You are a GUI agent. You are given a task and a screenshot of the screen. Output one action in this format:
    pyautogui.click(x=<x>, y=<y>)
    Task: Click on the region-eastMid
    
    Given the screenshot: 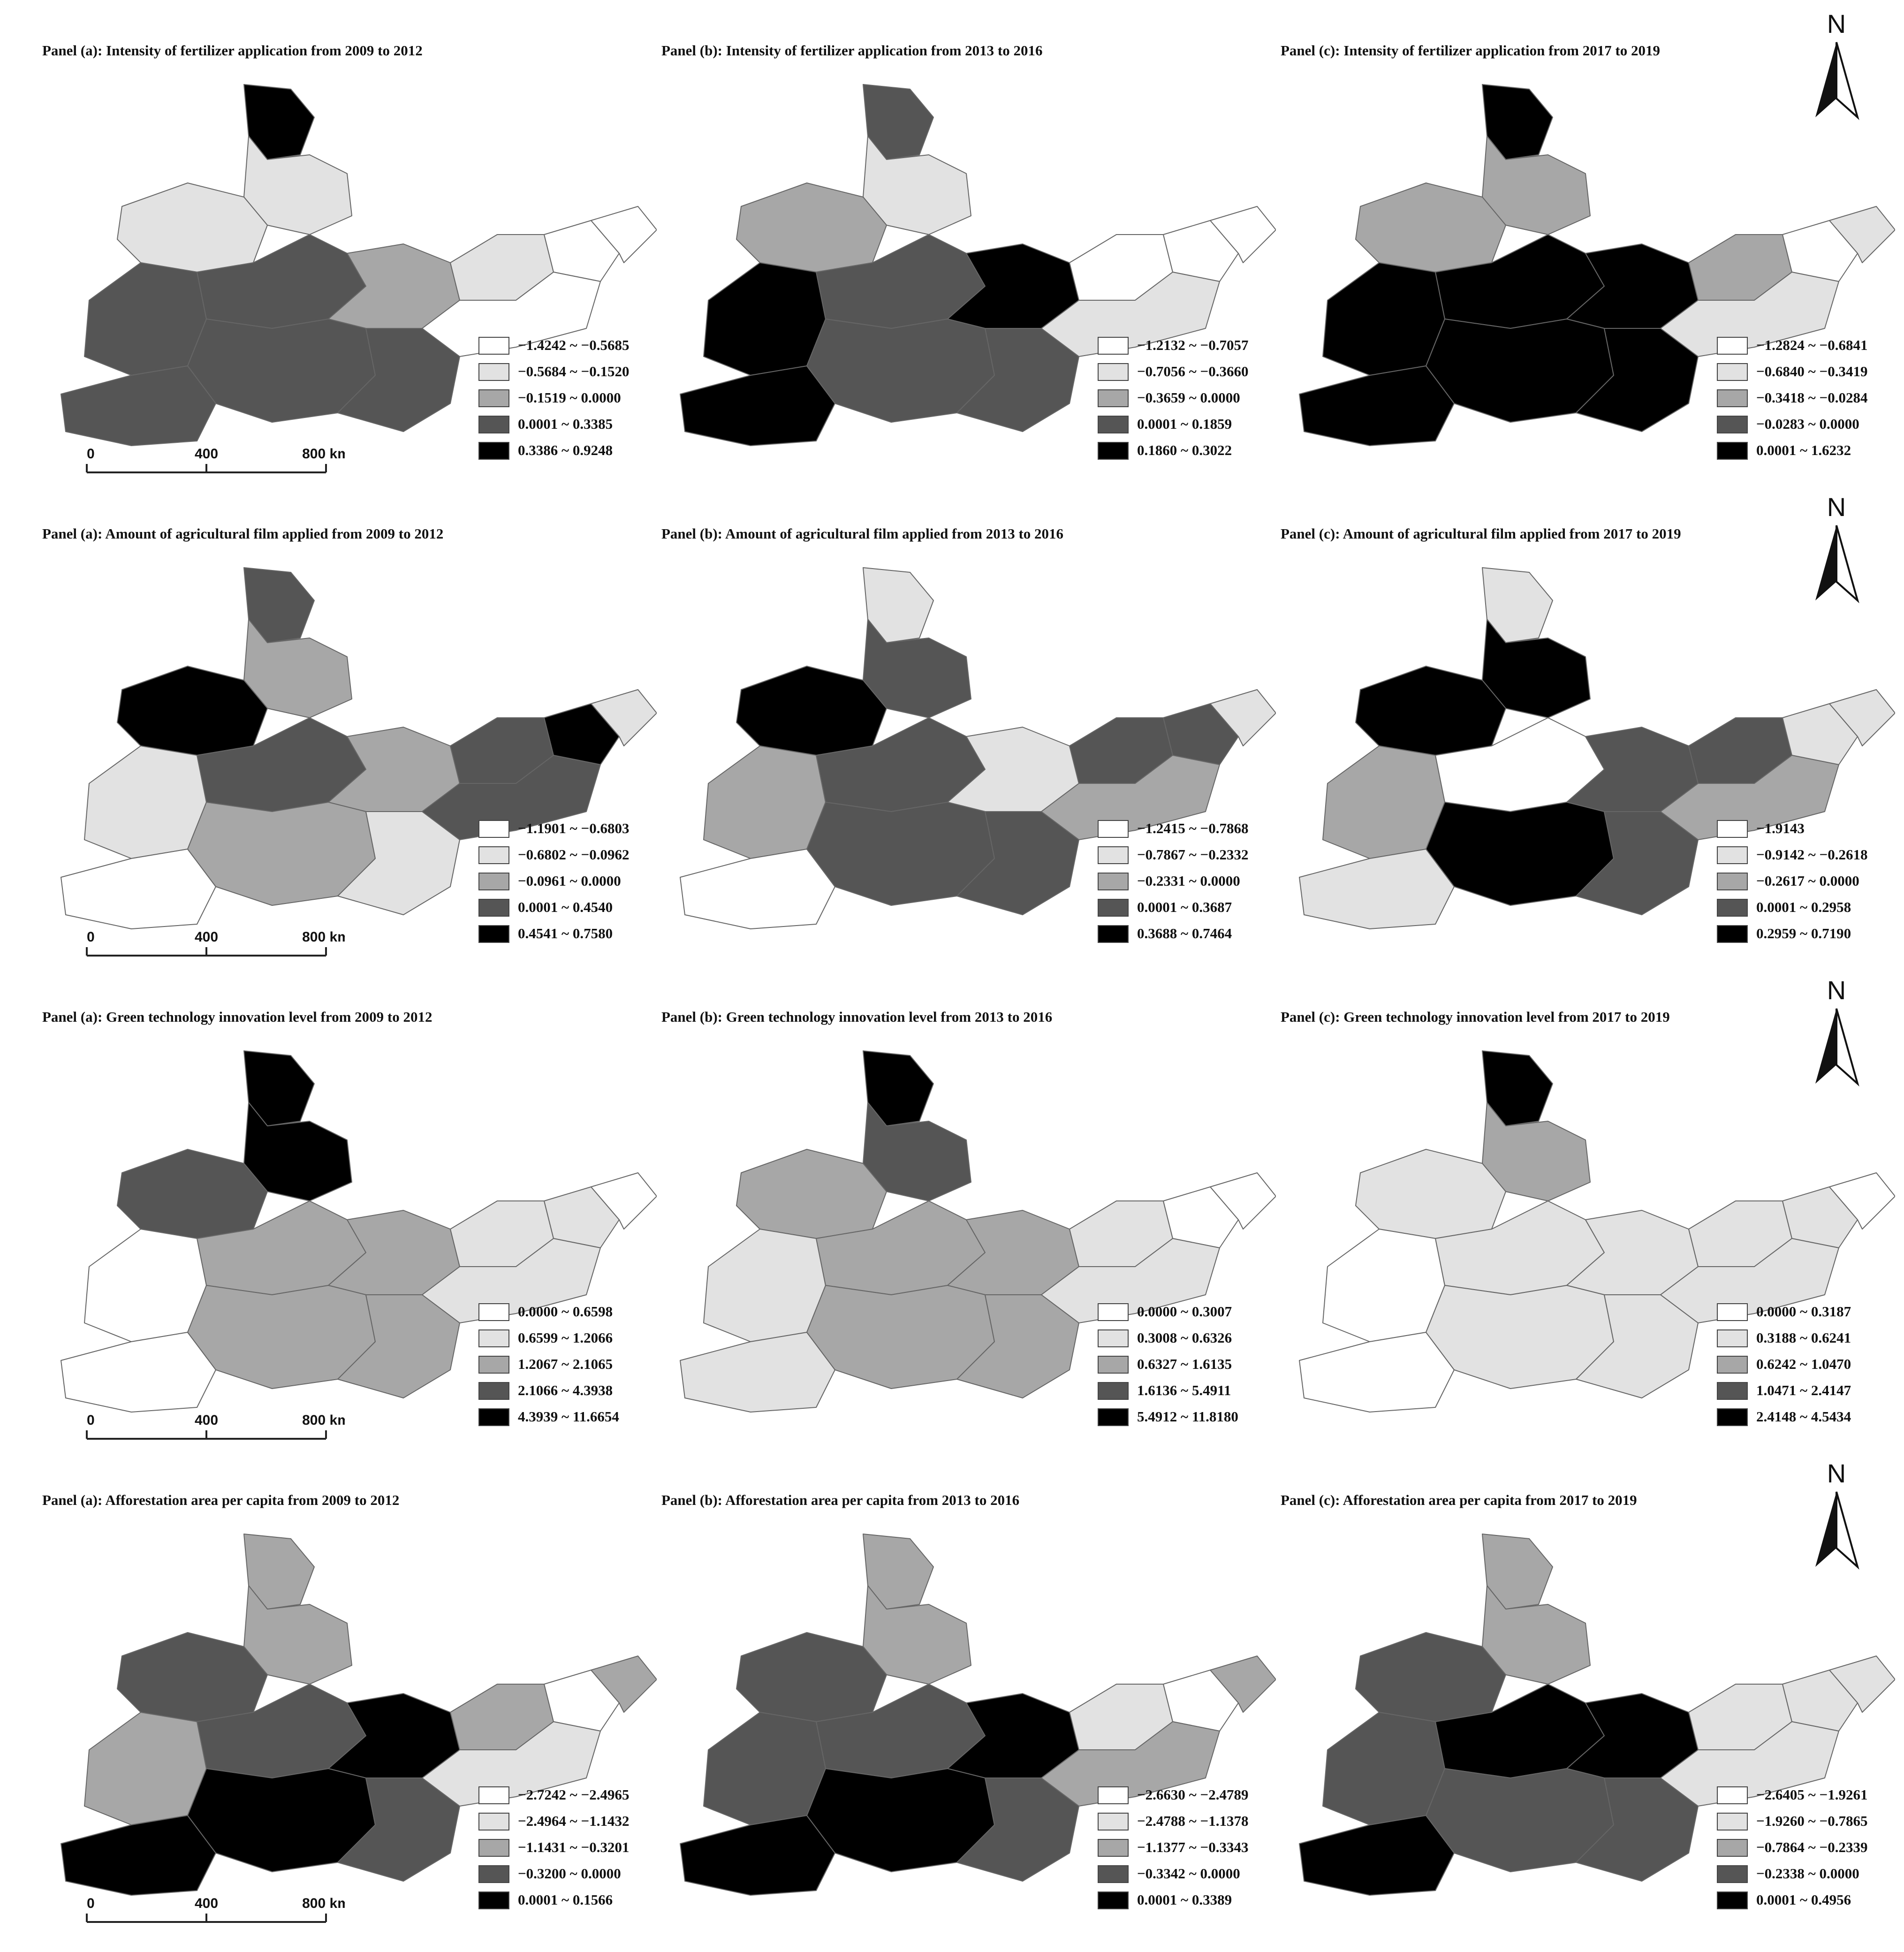 What is the action you would take?
    pyautogui.click(x=1201, y=734)
    